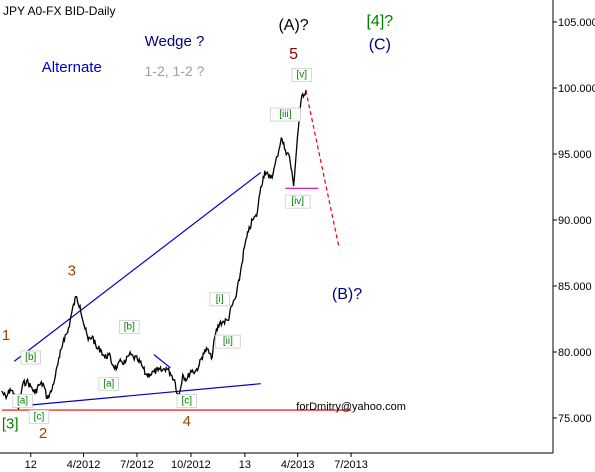  What do you see at coordinates (380, 45) in the screenshot?
I see `chart-annotation: (C)` at bounding box center [380, 45].